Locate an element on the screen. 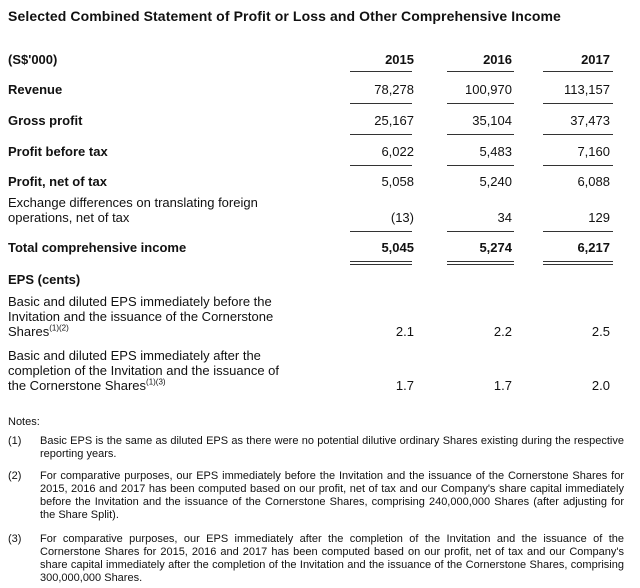 The image size is (640, 588). note-number: (2) is located at coordinates (15, 476).